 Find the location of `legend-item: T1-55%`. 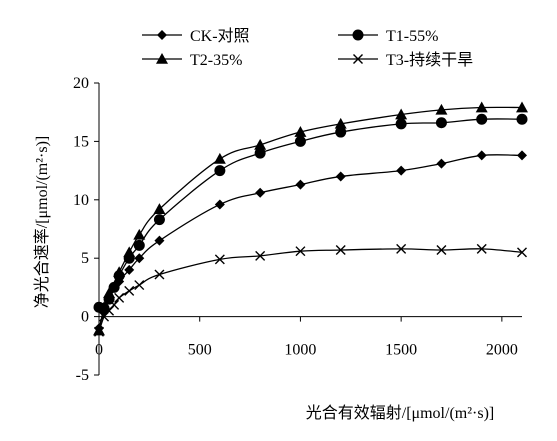

legend-item: T1-55% is located at coordinates (388, 36).